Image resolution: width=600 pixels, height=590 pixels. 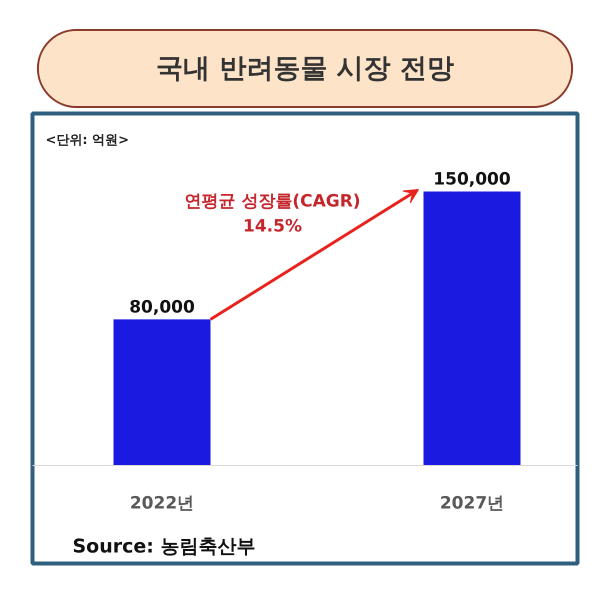 I want to click on x-tick-label: 2022년, so click(x=162, y=504).